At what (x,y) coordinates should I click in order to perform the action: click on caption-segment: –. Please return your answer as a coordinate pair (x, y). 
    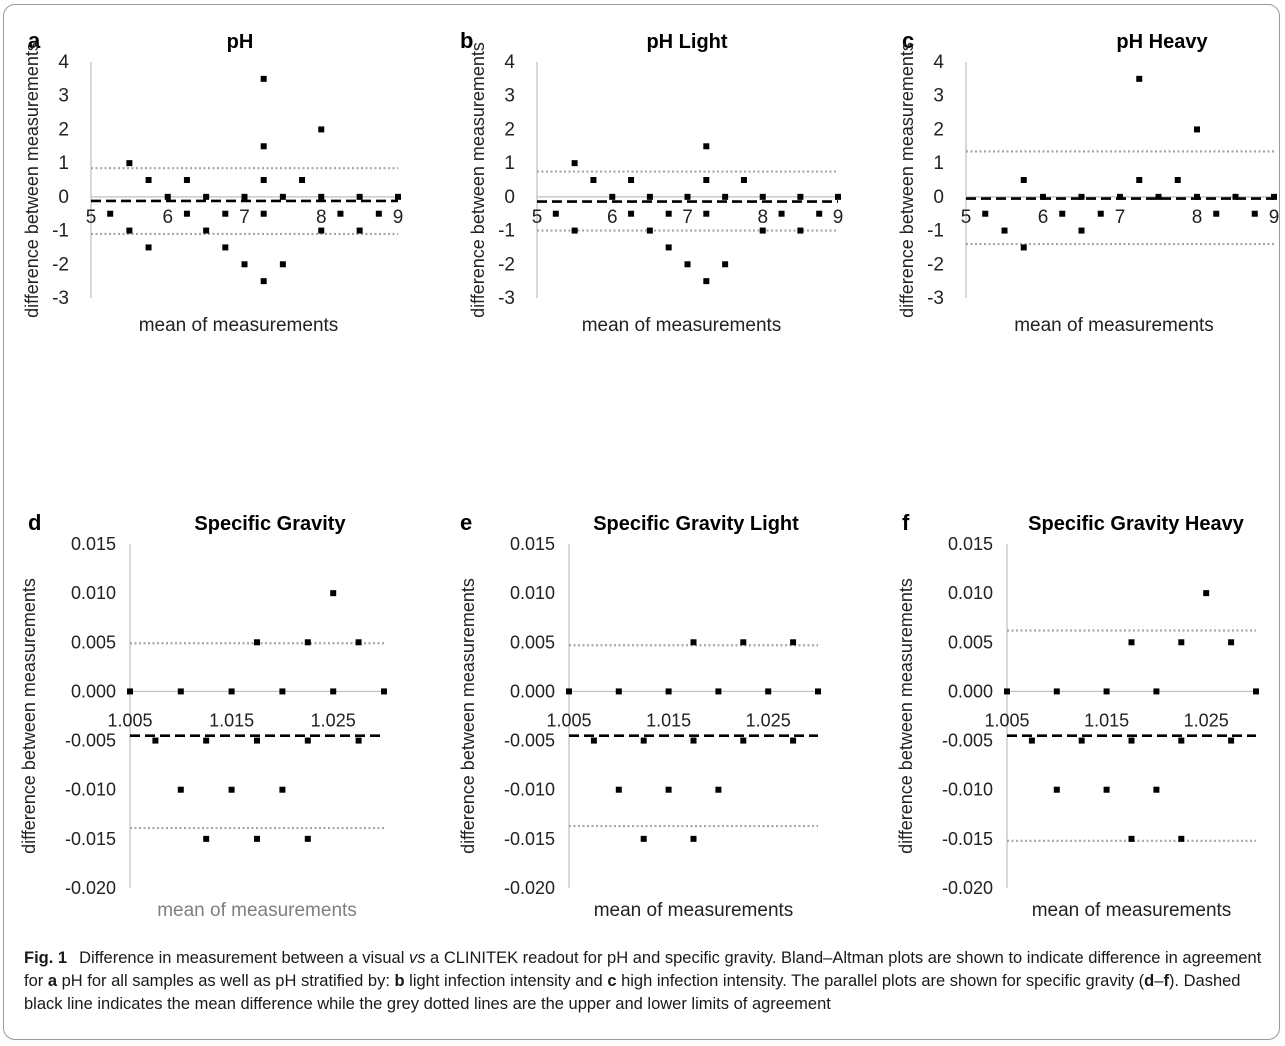
    Looking at the image, I should click on (1159, 981).